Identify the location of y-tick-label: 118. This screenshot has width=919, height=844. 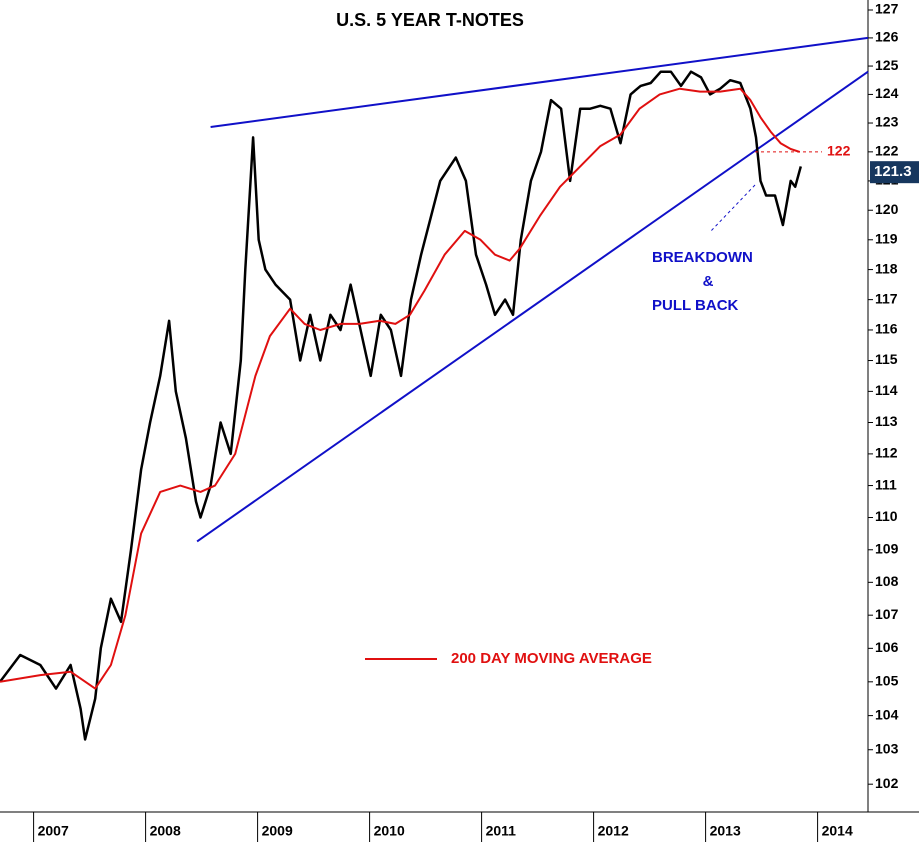
(886, 268).